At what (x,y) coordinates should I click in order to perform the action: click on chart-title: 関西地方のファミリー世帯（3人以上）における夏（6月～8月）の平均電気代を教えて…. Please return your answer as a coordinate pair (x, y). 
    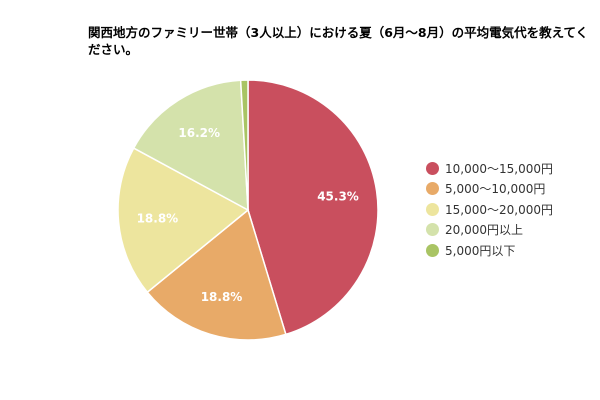
    Looking at the image, I should click on (338, 41).